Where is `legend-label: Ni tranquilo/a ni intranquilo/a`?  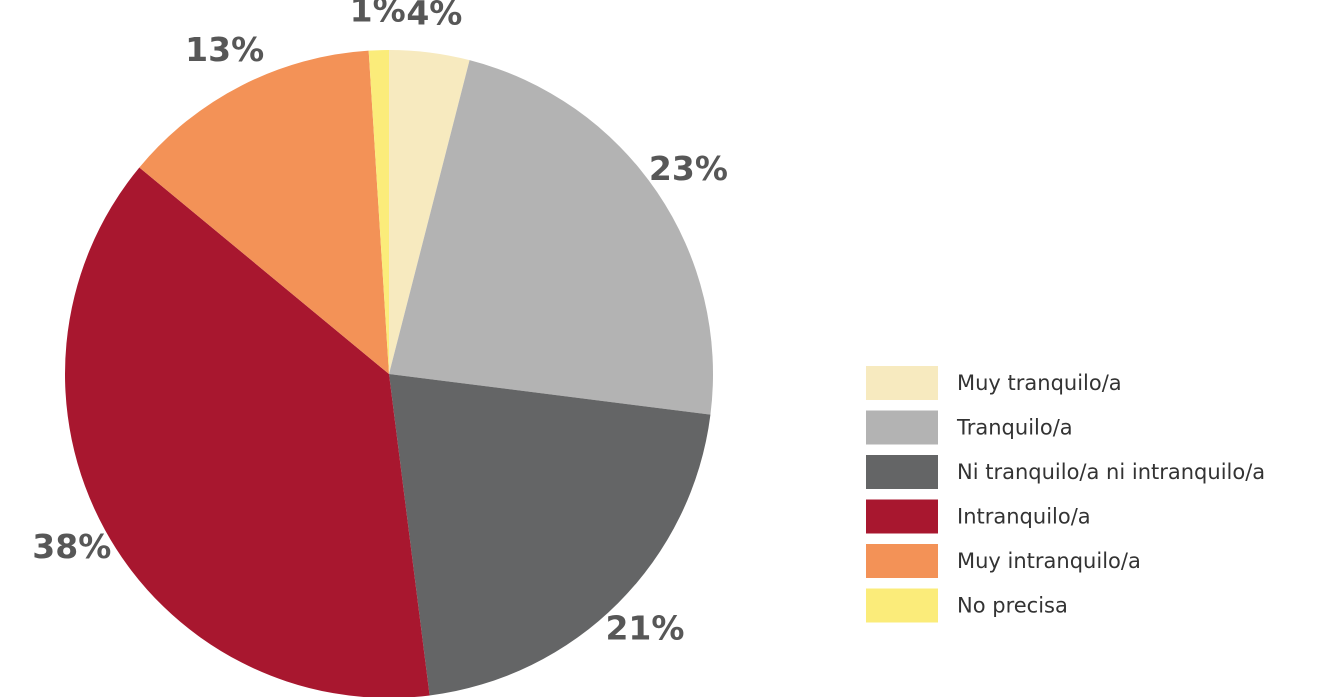 legend-label: Ni tranquilo/a ni intranquilo/a is located at coordinates (1111, 472).